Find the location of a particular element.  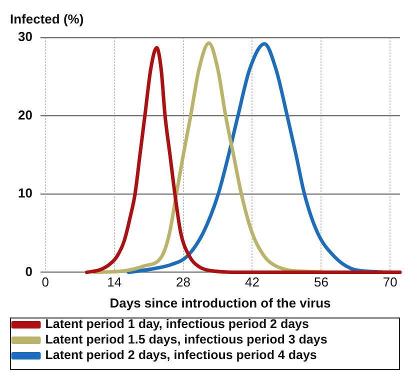

x-tick-label: 0 is located at coordinates (45, 282).